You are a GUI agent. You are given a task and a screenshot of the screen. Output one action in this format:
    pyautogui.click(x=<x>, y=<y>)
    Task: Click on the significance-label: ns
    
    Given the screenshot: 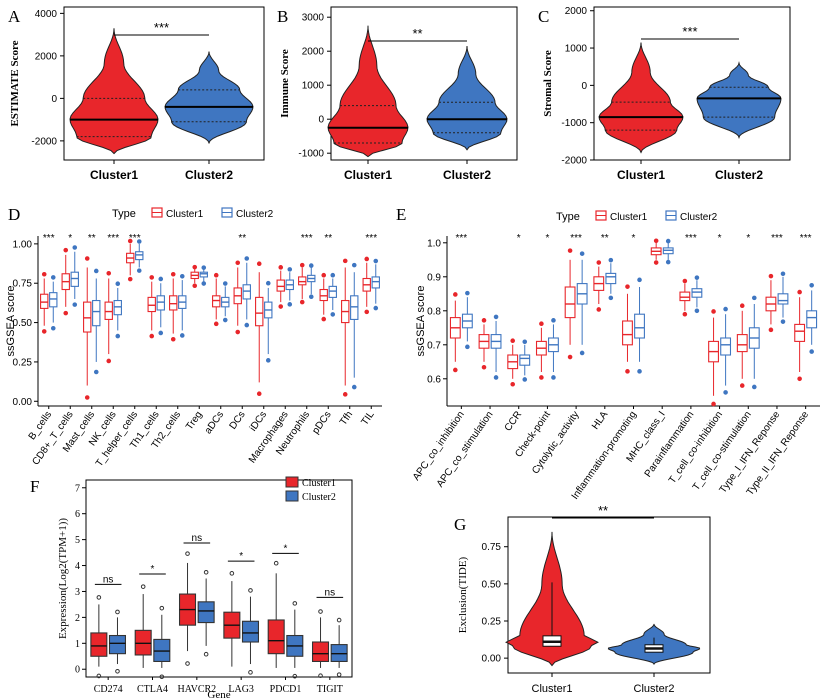 What is the action you would take?
    pyautogui.click(x=197, y=538)
    